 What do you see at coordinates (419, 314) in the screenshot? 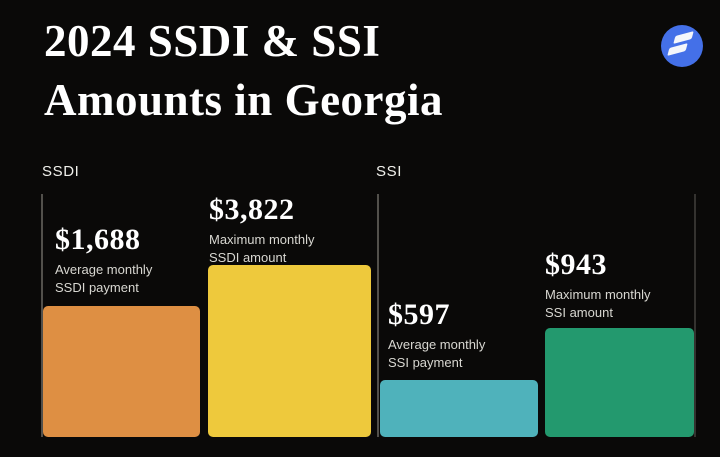
I see `value-avg-ssi: $597` at bounding box center [419, 314].